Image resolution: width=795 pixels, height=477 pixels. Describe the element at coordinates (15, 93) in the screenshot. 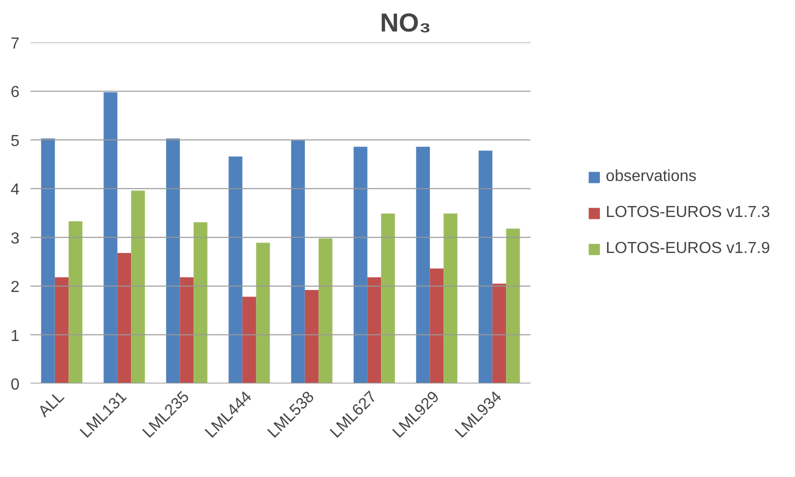

I see `y-tick-label: 6` at that location.